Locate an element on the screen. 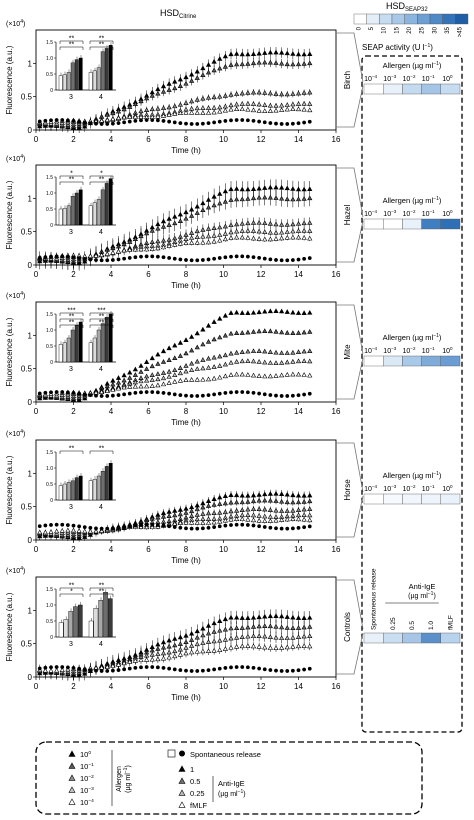 The height and width of the screenshot is (820, 474). y-multiplier-exp: 4 is located at coordinates (21, 157).